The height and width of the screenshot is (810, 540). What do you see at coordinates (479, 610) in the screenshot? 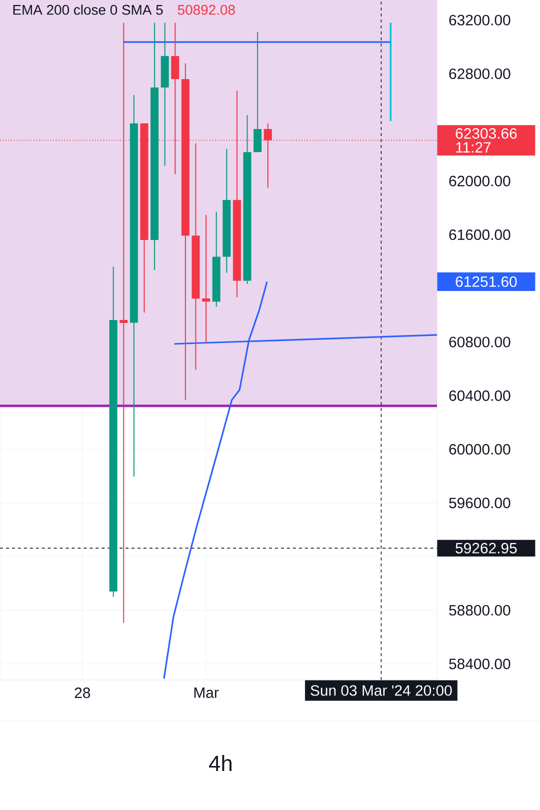
I see `y-tick-label: 58800.00` at bounding box center [479, 610].